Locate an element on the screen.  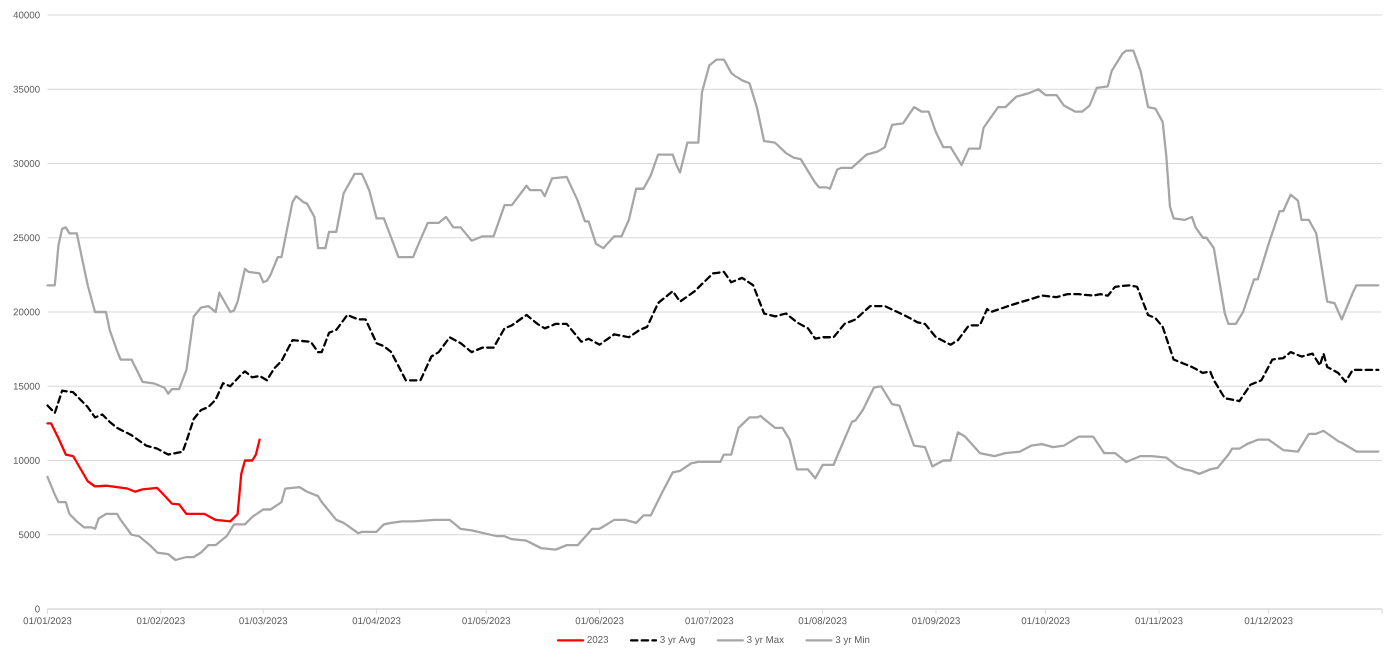
y-tick-label: 0 is located at coordinates (37, 609).